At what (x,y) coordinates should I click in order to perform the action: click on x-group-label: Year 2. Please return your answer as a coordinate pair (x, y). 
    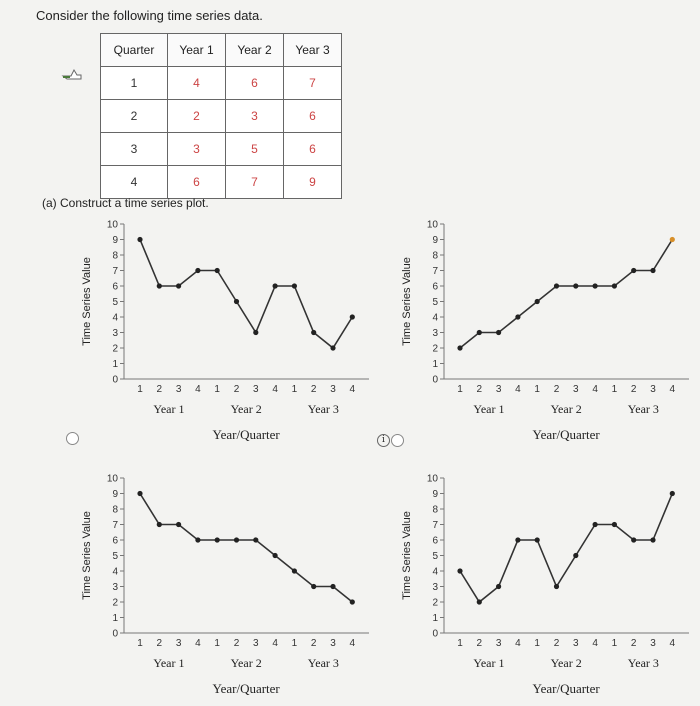
    Looking at the image, I should click on (566, 409).